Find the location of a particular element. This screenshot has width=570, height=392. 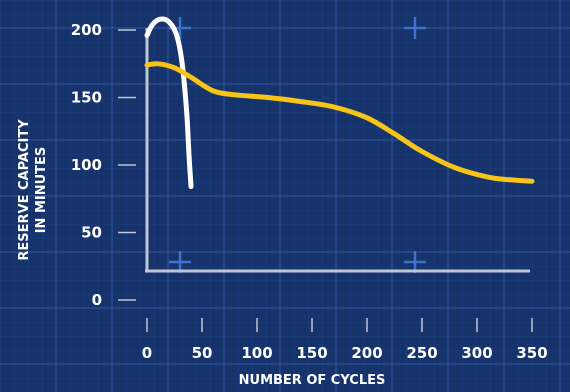

x-tick-label-250: 250 is located at coordinates (421, 353).